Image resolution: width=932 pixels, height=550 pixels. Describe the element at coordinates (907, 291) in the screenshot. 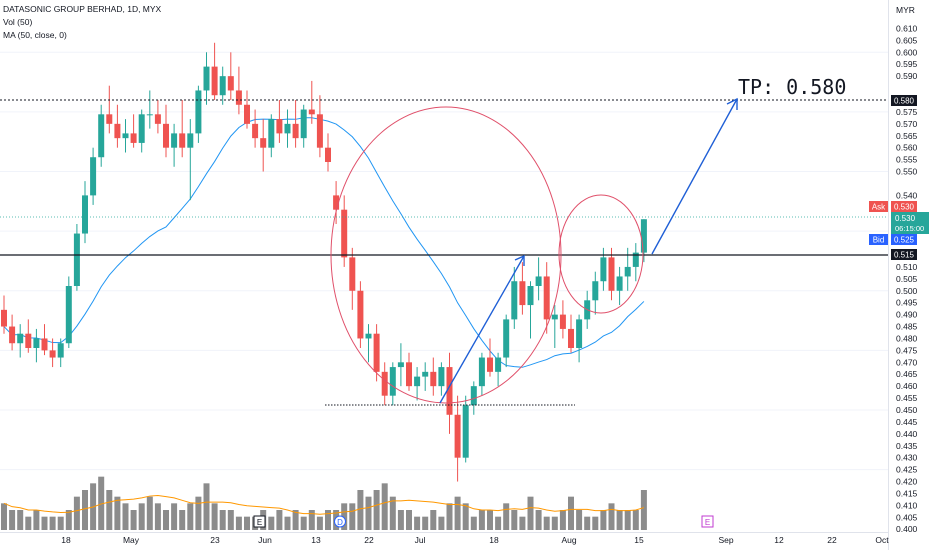

I see `price-tick-label: 0.500` at that location.